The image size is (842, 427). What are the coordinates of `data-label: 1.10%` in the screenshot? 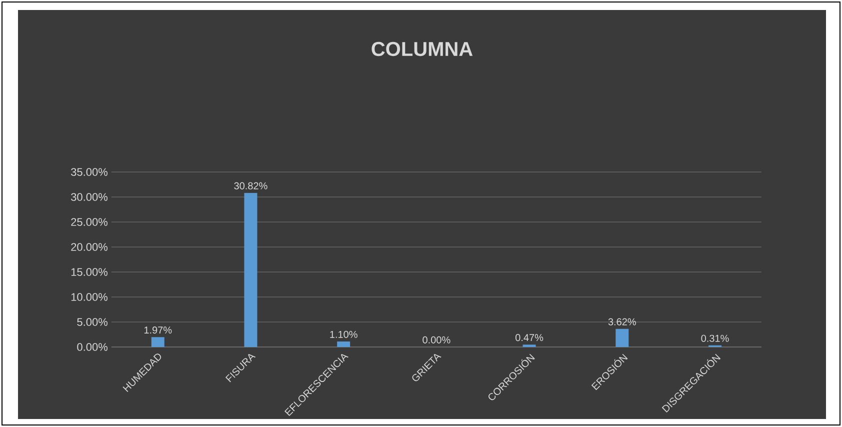 It's located at (344, 334).